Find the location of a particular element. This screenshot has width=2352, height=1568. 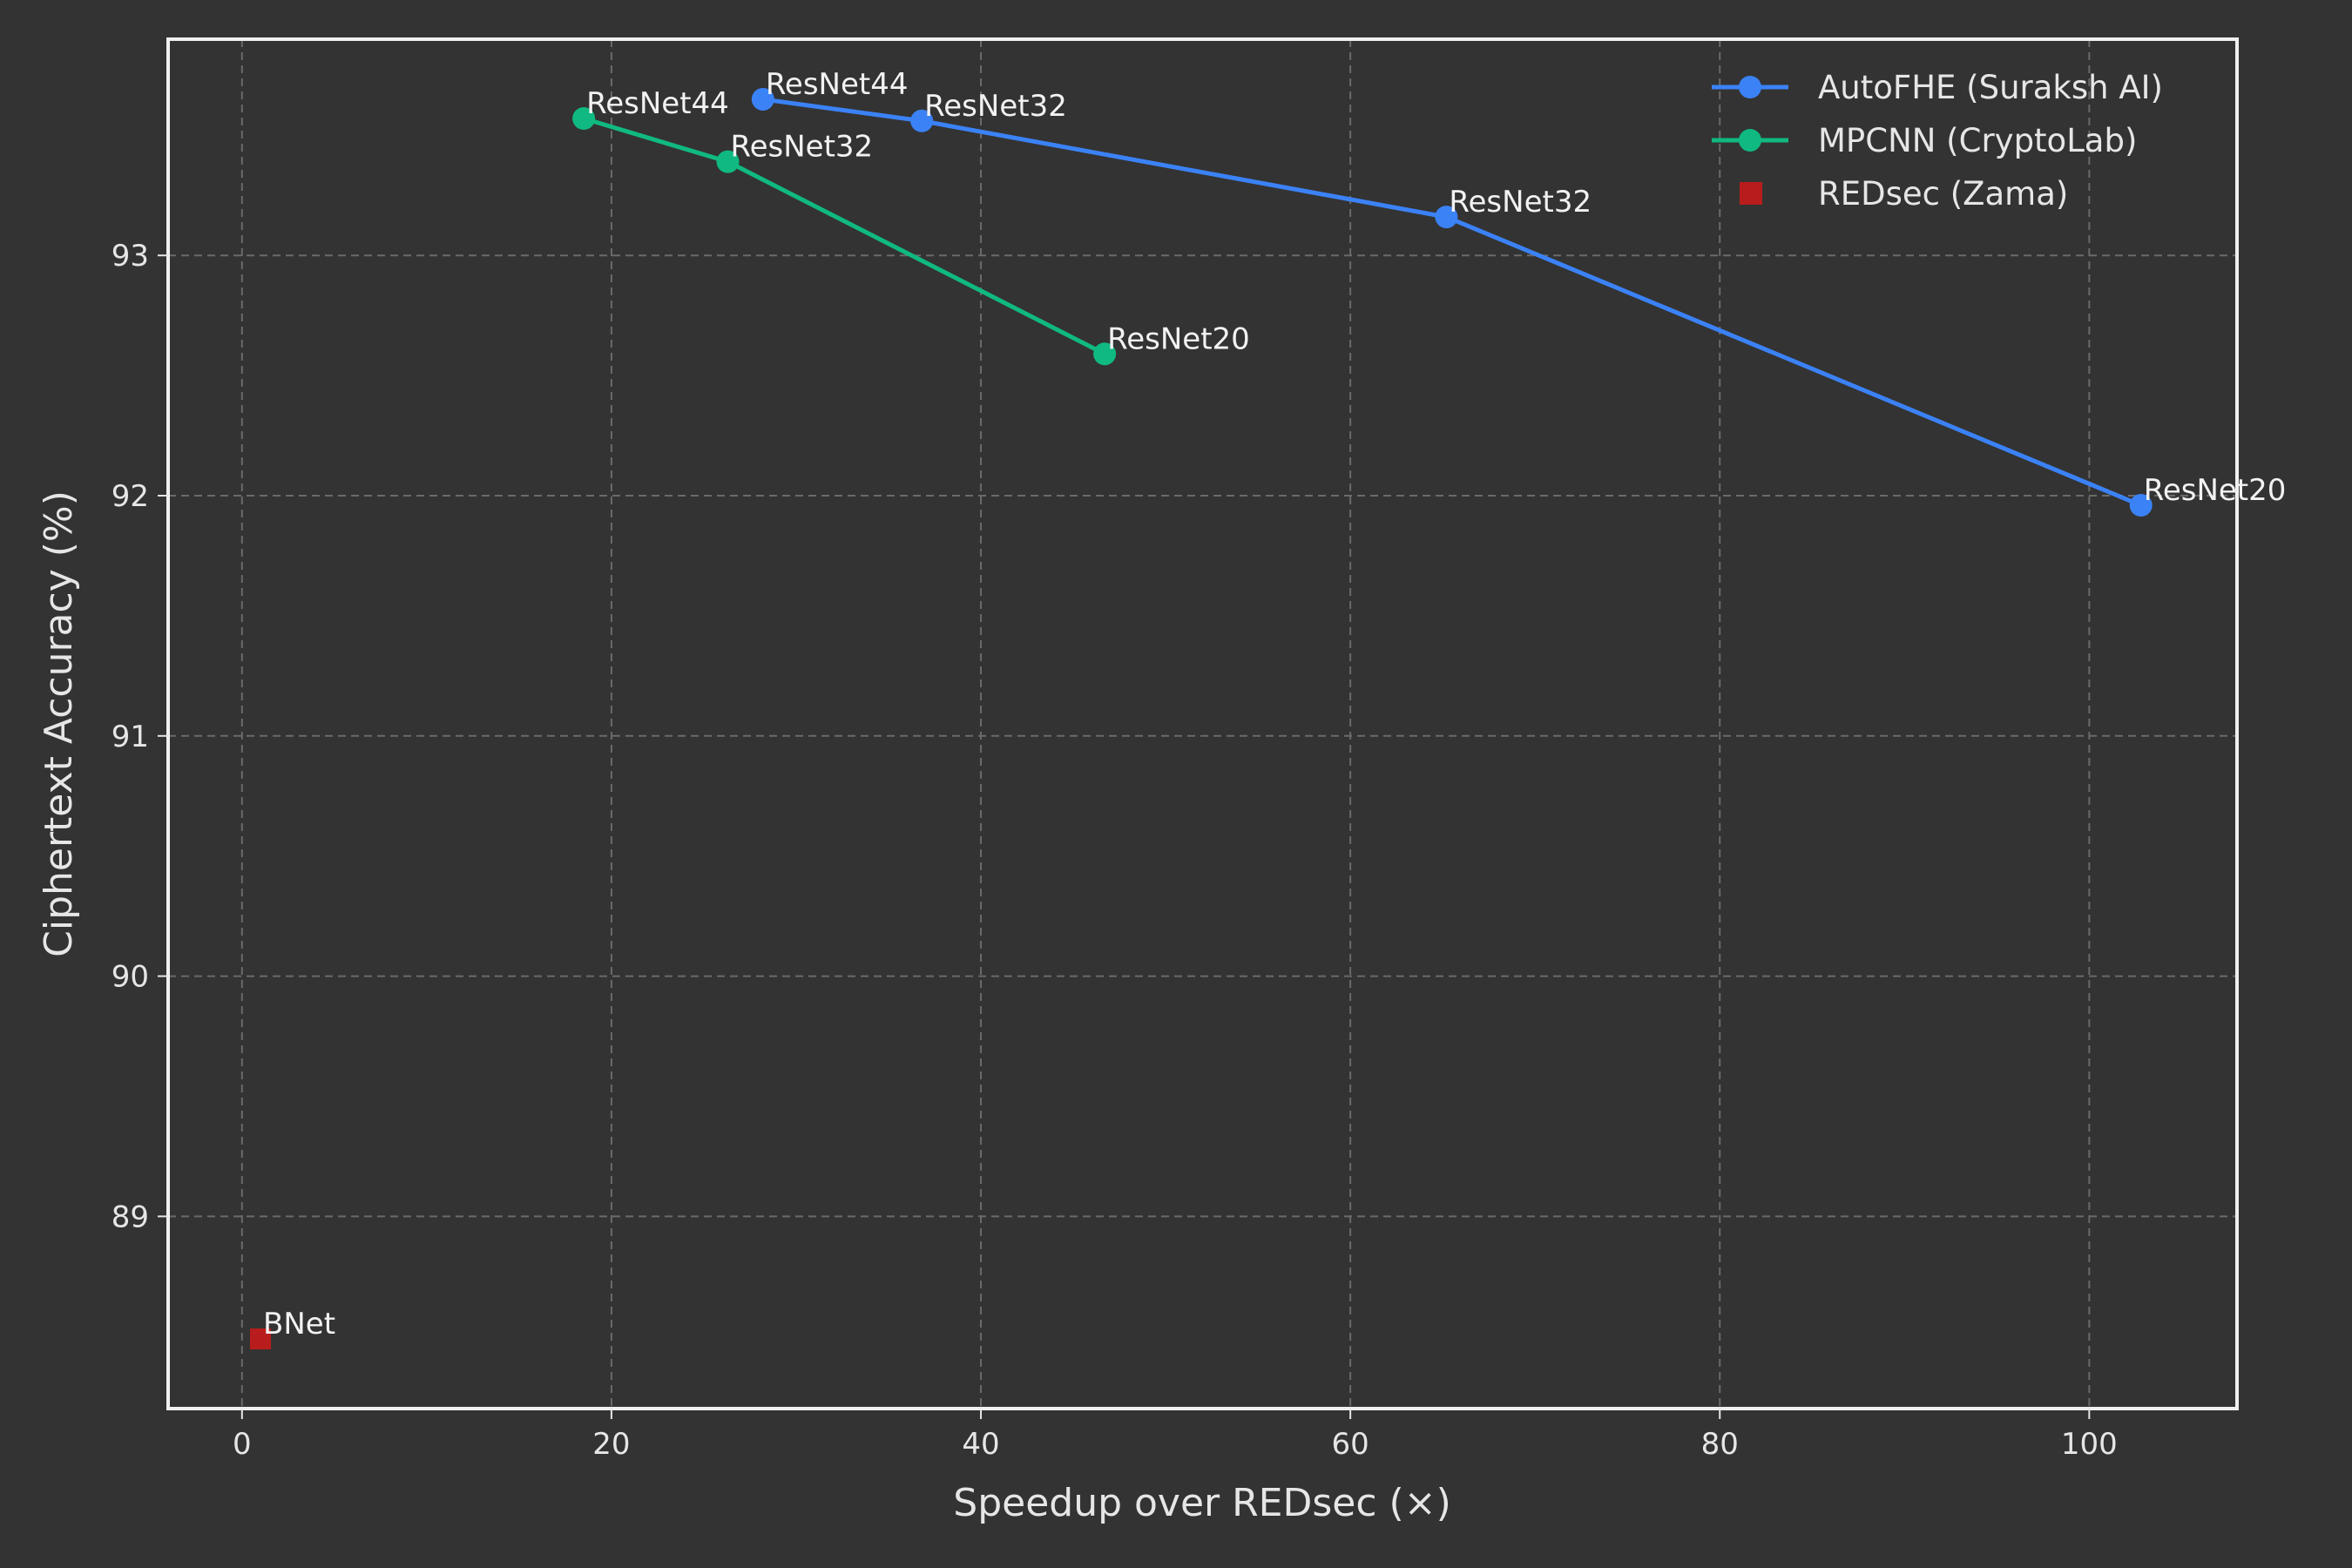

legend-label: MPCNN (CryptoLab) is located at coordinates (1977, 140).